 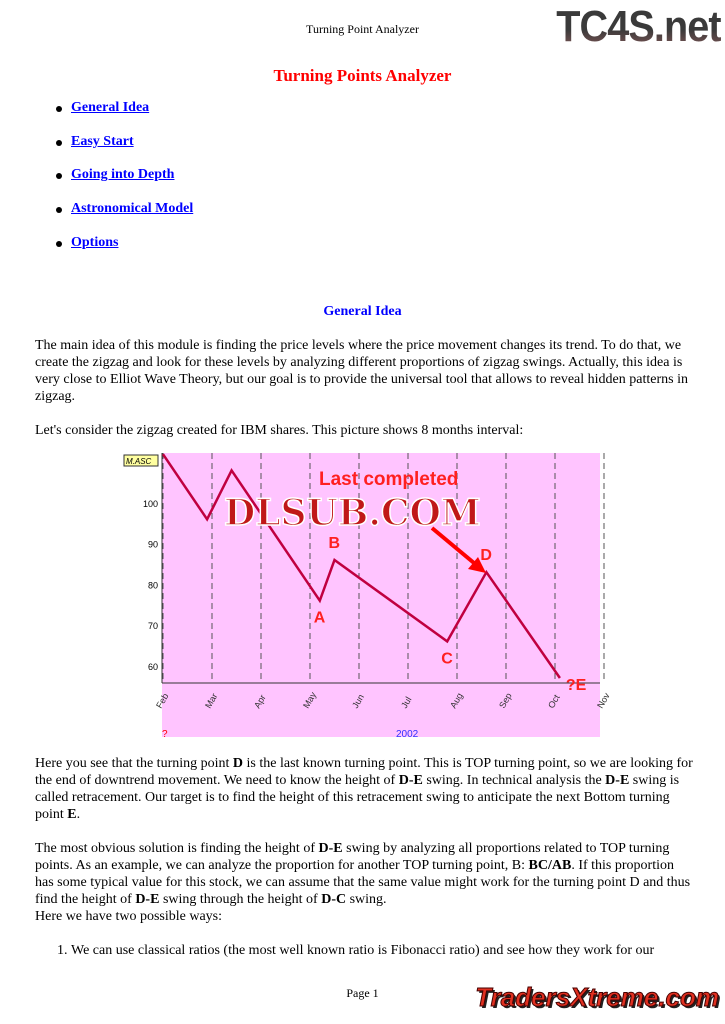 What do you see at coordinates (124, 218) in the screenshot?
I see `toc-item: Astronomical Model` at bounding box center [124, 218].